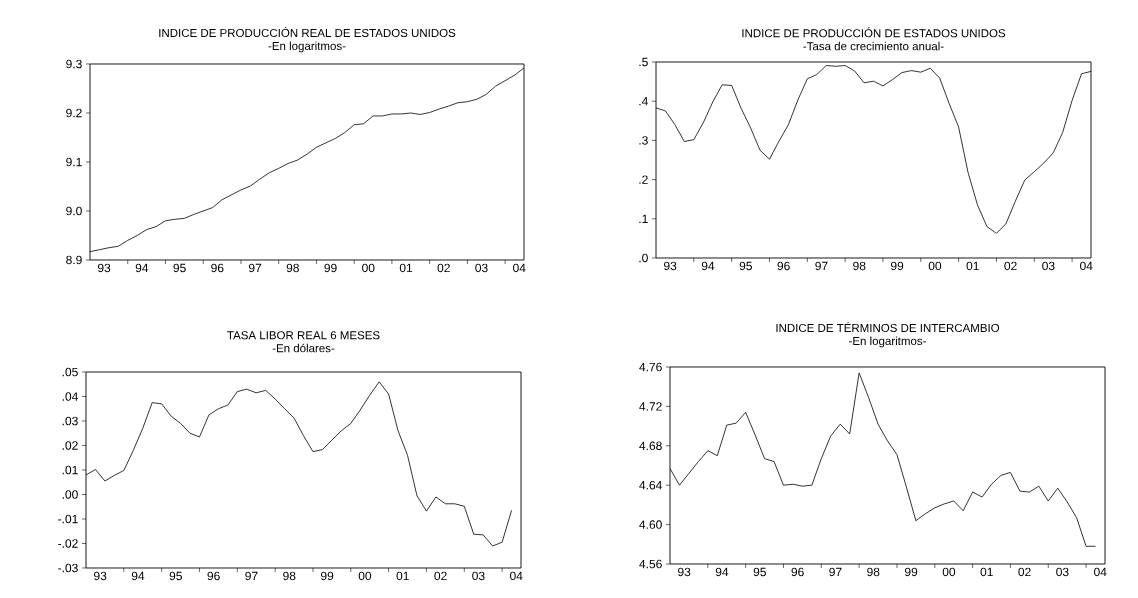  I want to click on y-tick-label: 9.3, so click(74, 64).